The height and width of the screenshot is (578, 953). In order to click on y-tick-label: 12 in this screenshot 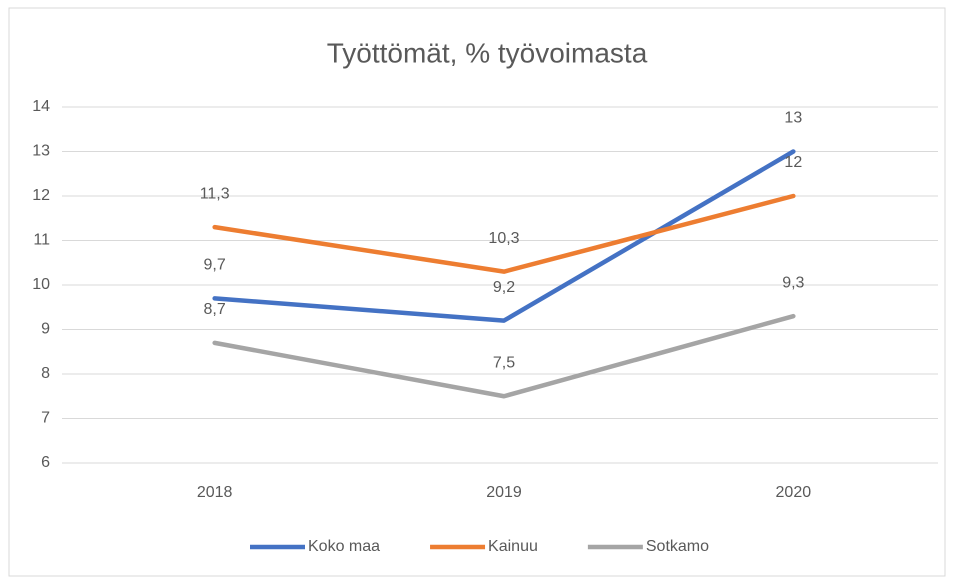, I will do `click(41, 195)`.